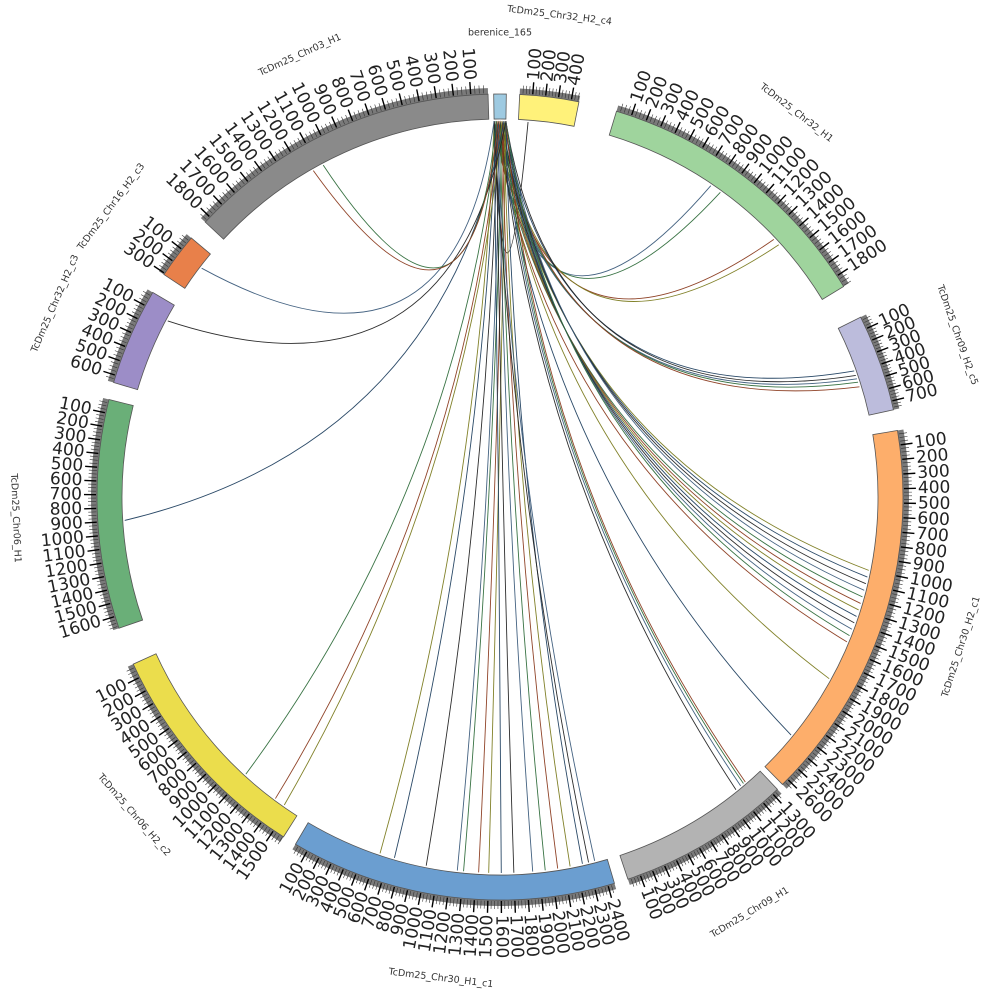  What do you see at coordinates (215, 745) in the screenshot?
I see `ideogram-chr06h2c2` at bounding box center [215, 745].